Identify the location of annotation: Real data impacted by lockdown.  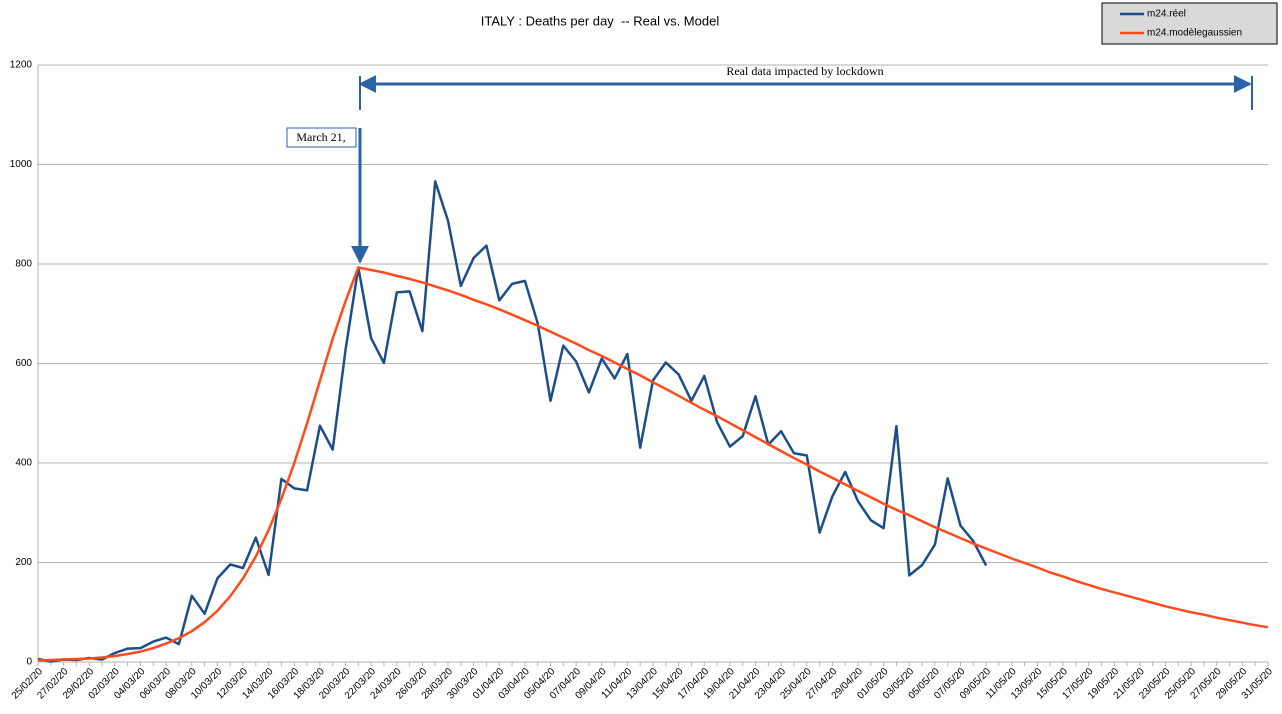
(804, 71).